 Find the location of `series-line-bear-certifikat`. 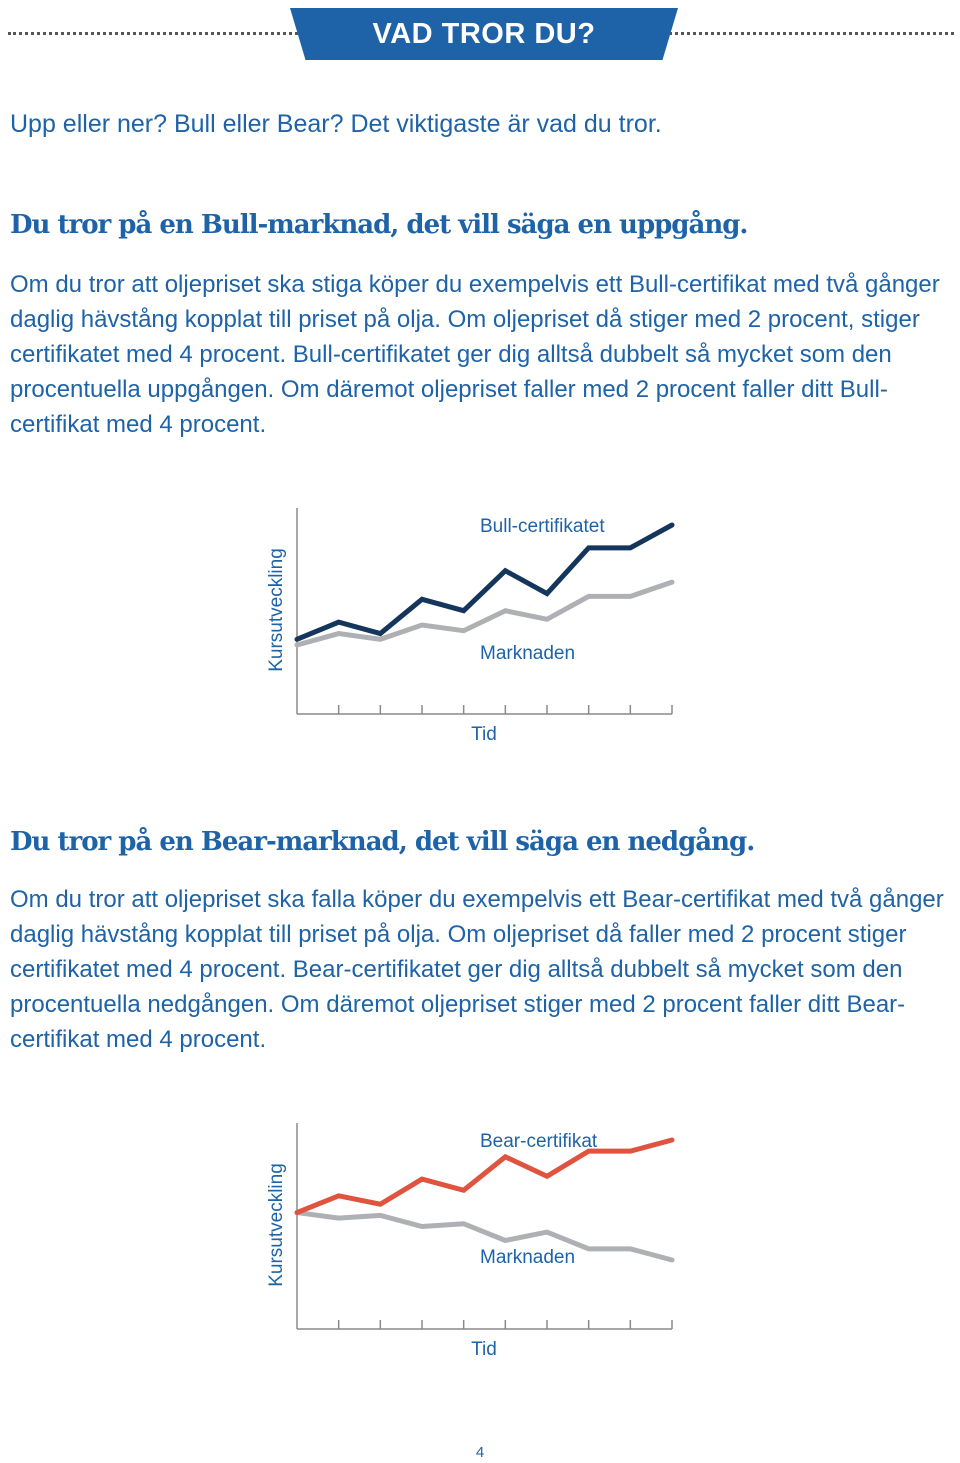

series-line-bear-certifikat is located at coordinates (484, 1176).